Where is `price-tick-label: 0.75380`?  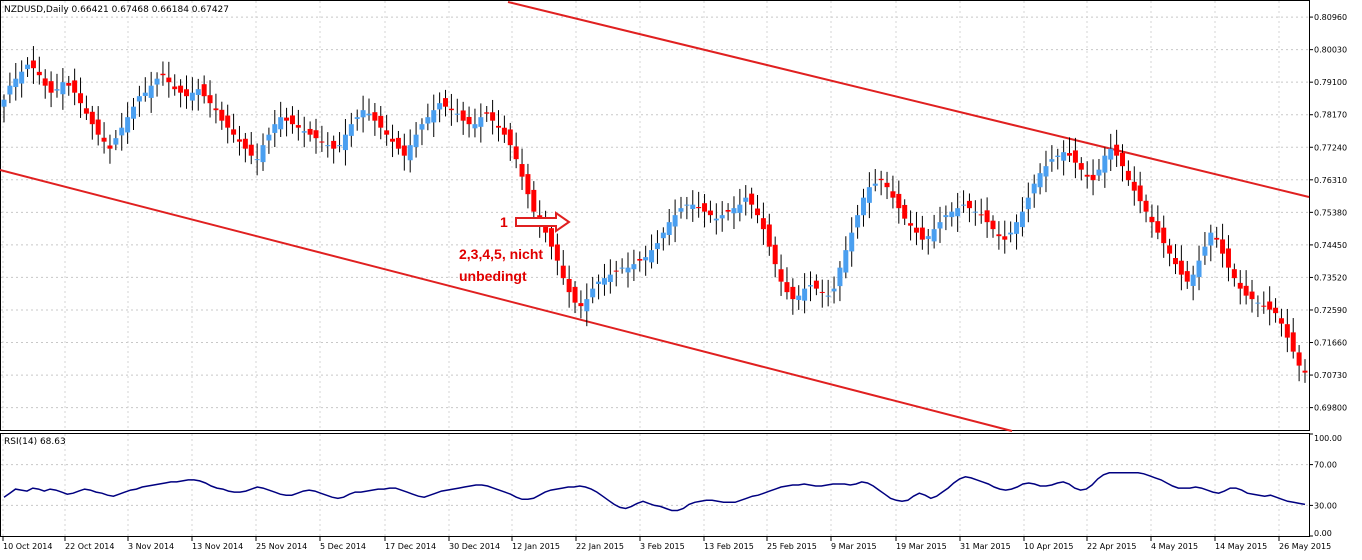
price-tick-label: 0.75380 is located at coordinates (1330, 212).